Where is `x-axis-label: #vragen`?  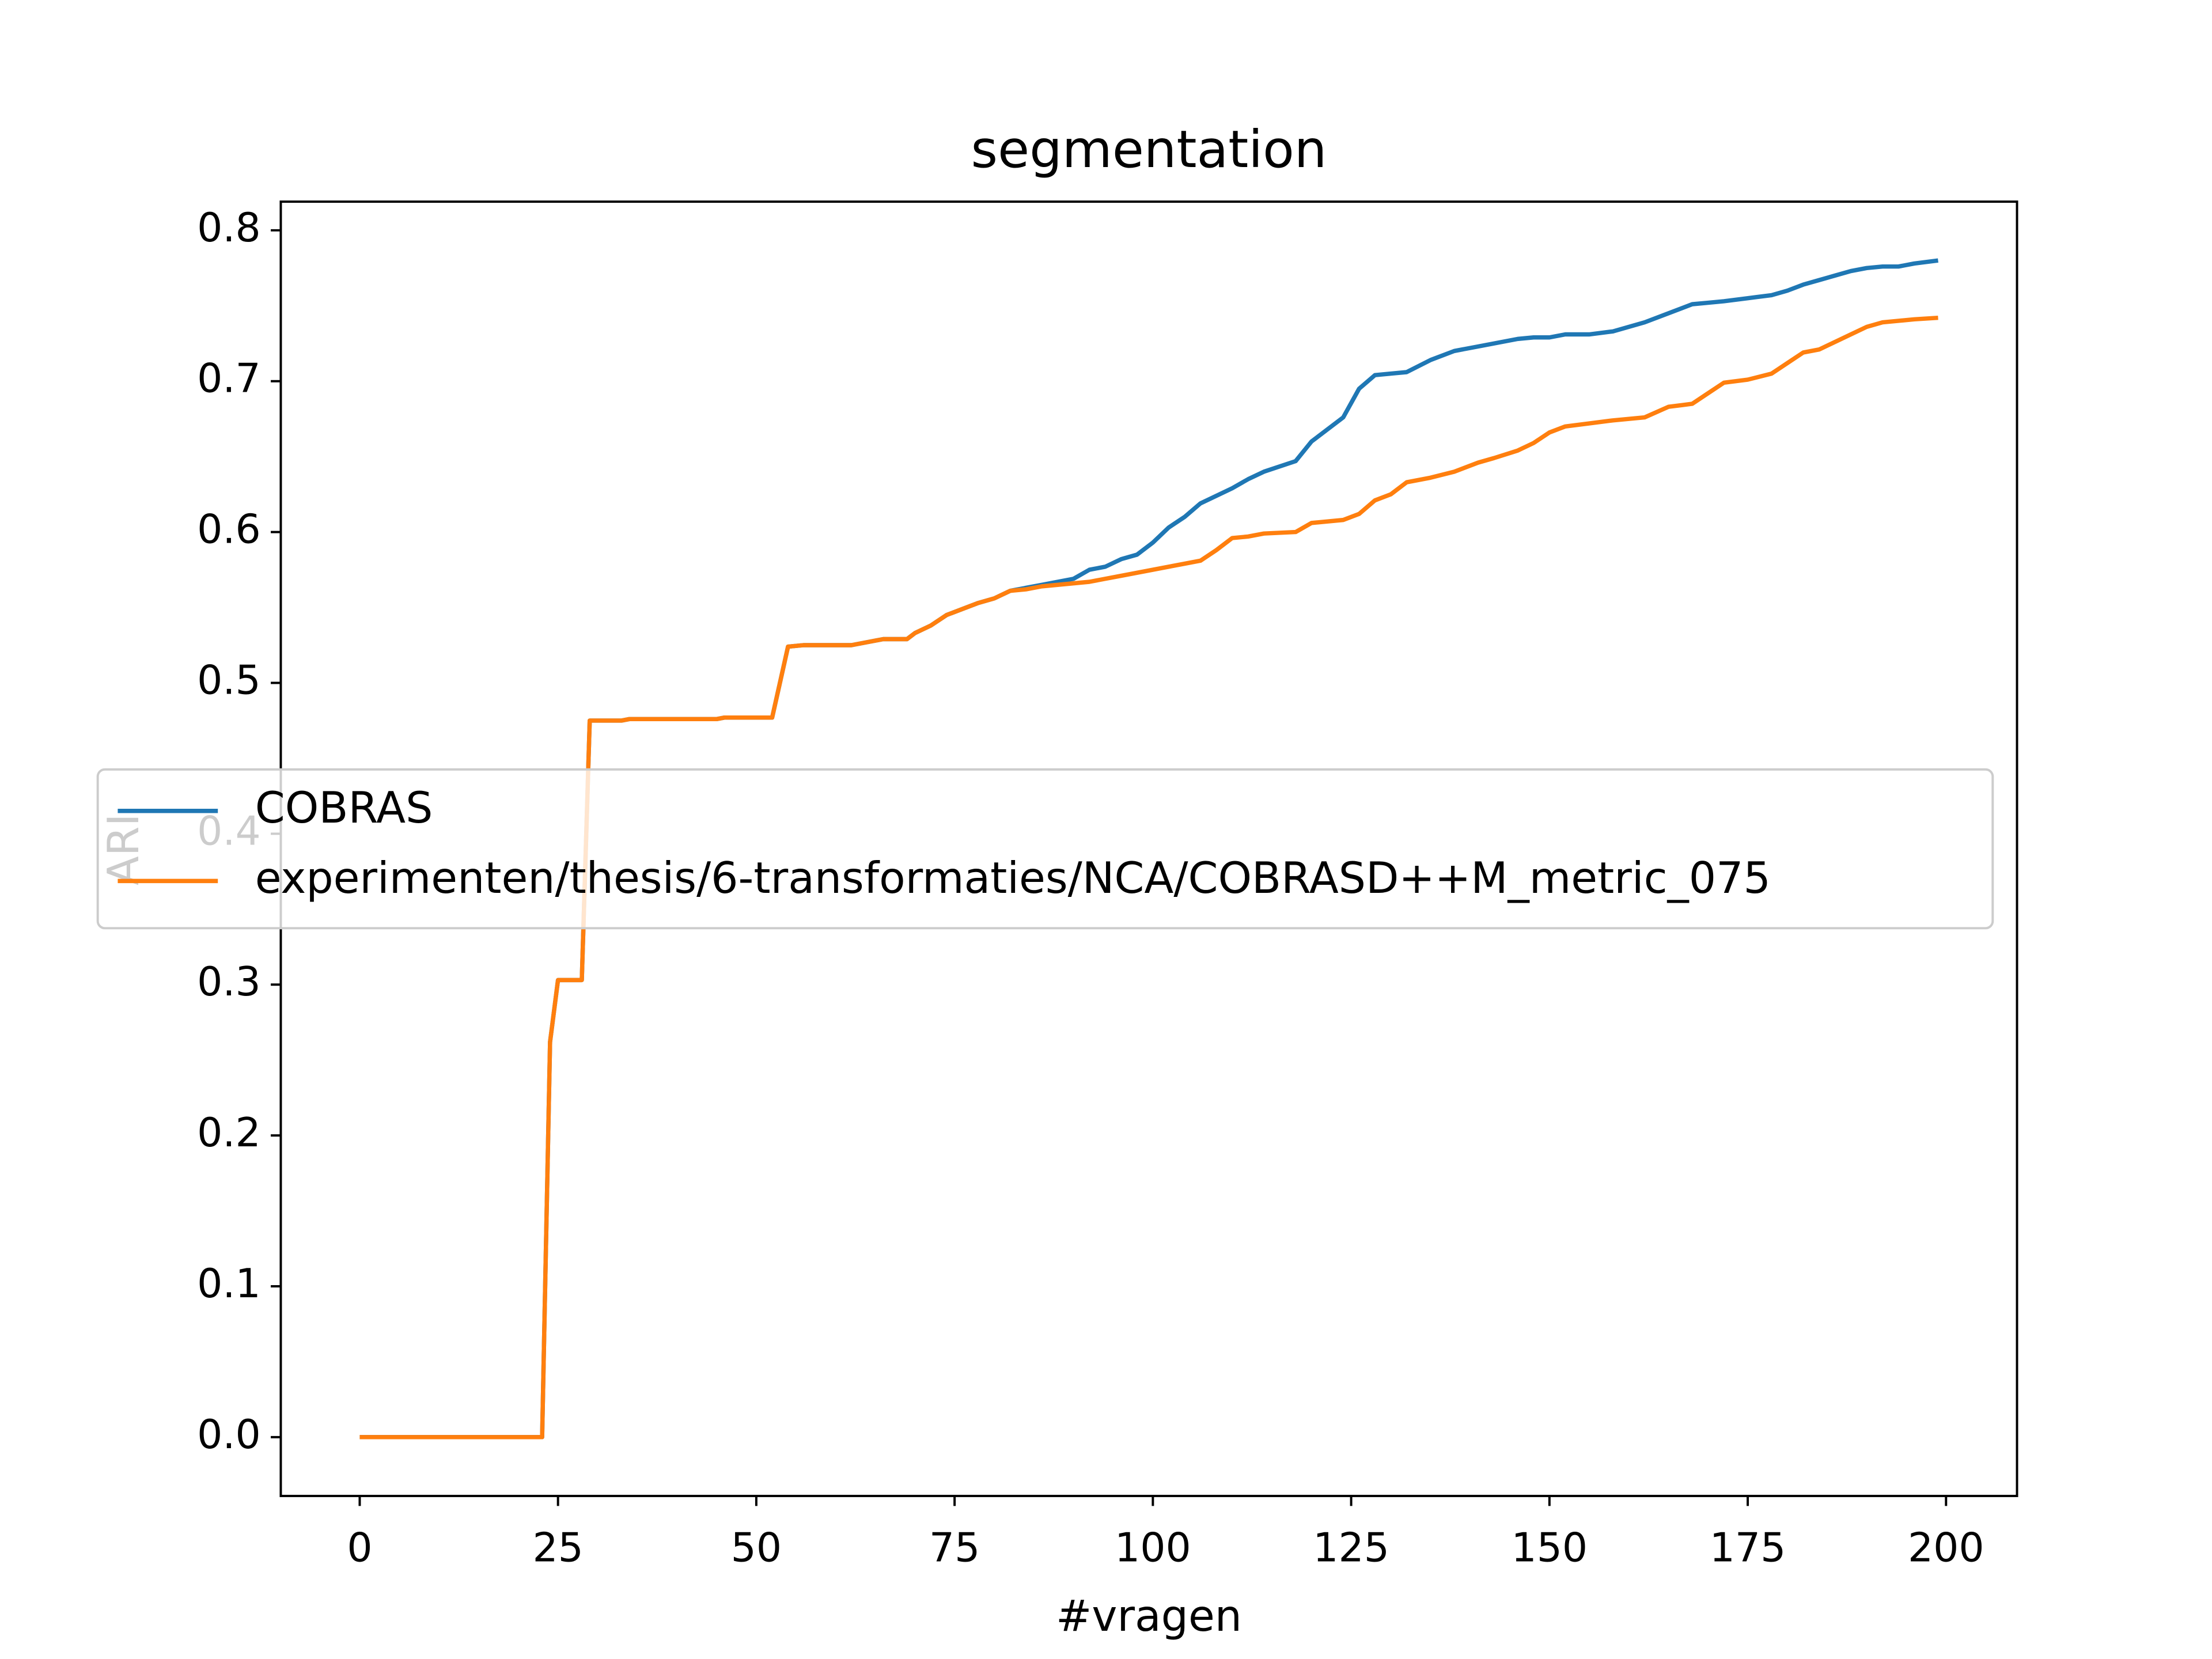
x-axis-label: #vragen is located at coordinates (1149, 1616).